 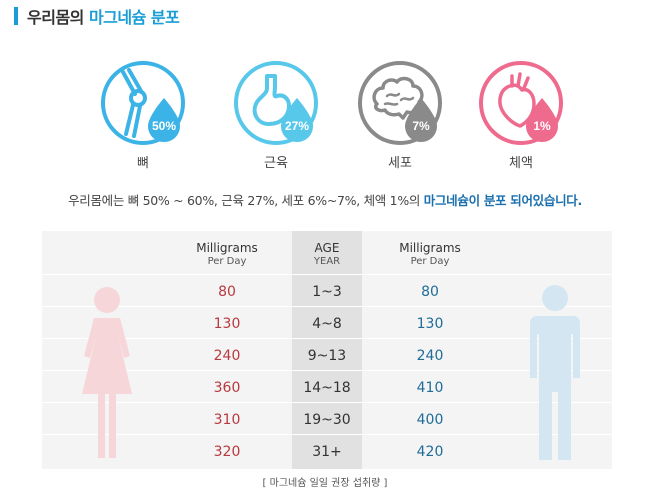 I want to click on male-value: 410, so click(x=430, y=388).